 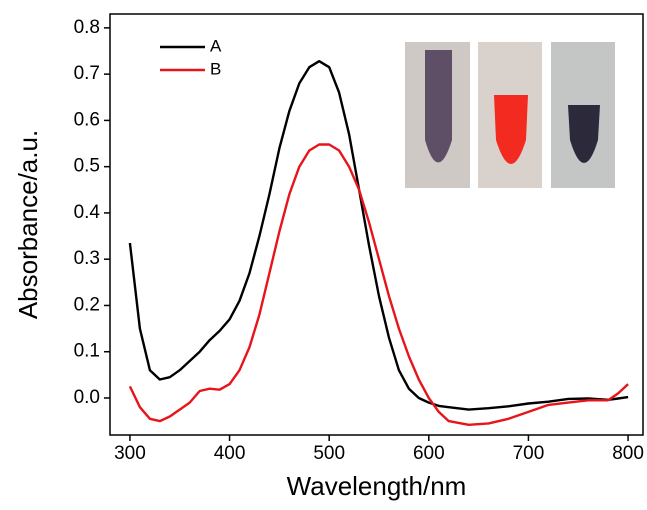 I want to click on x-tick-label: 500, so click(x=329, y=453).